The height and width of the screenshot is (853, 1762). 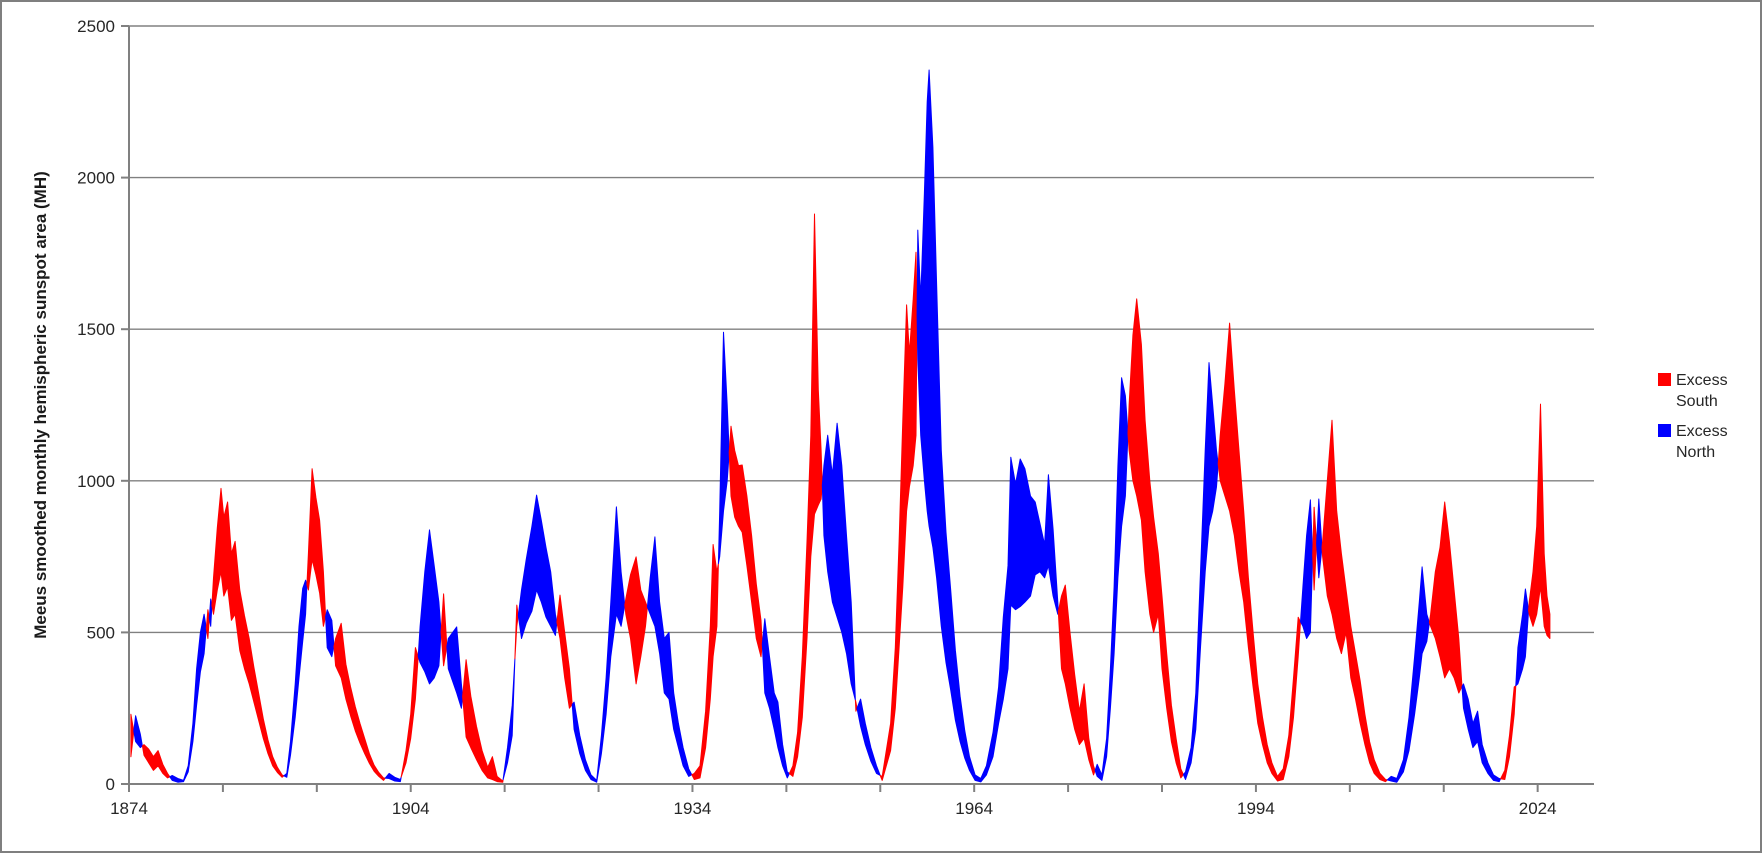 I want to click on legend: Excess South Excess North, so click(x=1704, y=416).